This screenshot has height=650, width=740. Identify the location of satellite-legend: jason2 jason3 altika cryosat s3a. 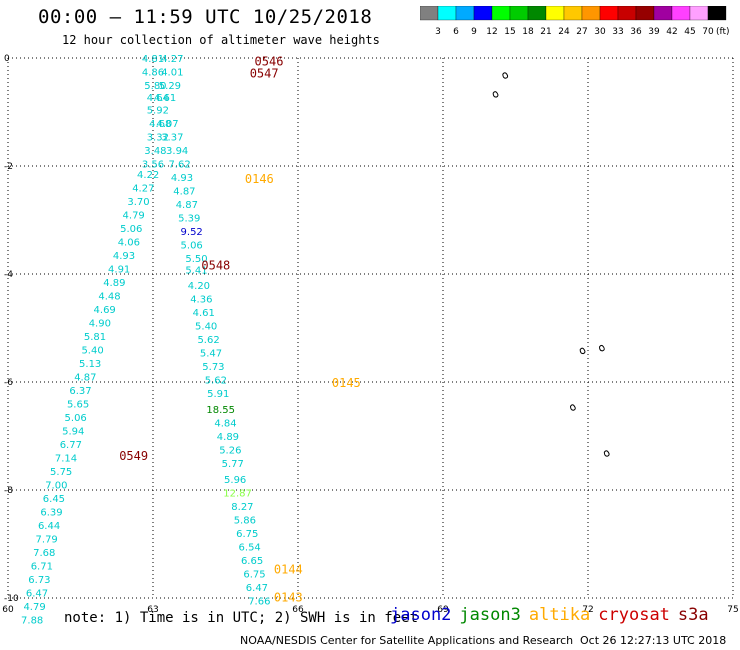
(553, 615).